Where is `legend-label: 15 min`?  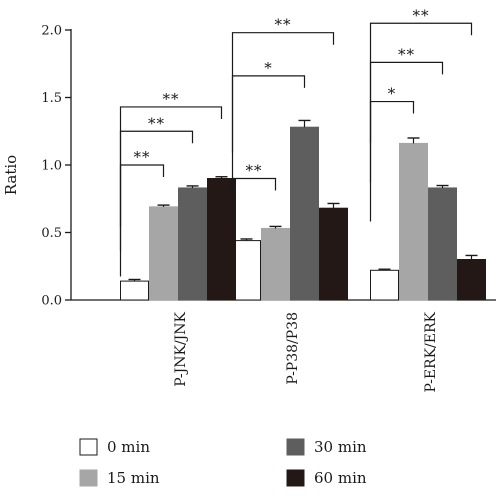
legend-label: 15 min is located at coordinates (133, 478).